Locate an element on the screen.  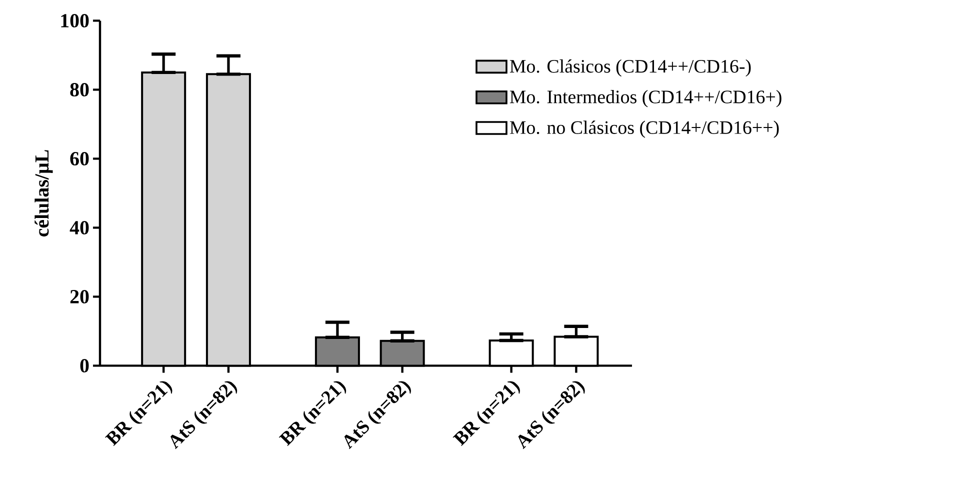
y-tick-label: 100 is located at coordinates (75, 21).